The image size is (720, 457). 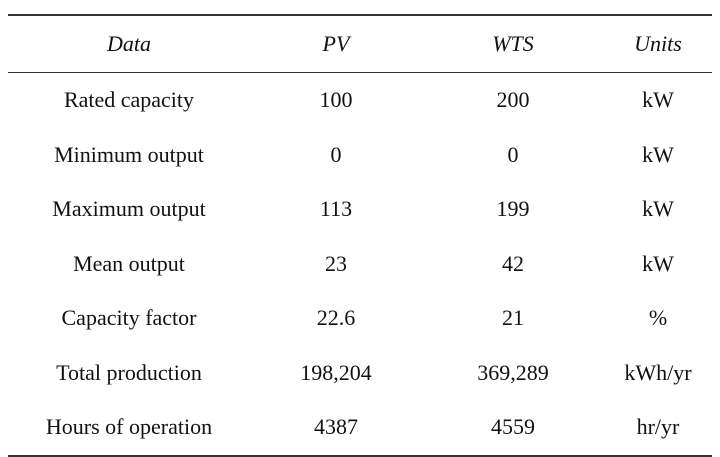 I want to click on table-row: Hours of operation 4387 4559 hr/yr, so click(x=360, y=428).